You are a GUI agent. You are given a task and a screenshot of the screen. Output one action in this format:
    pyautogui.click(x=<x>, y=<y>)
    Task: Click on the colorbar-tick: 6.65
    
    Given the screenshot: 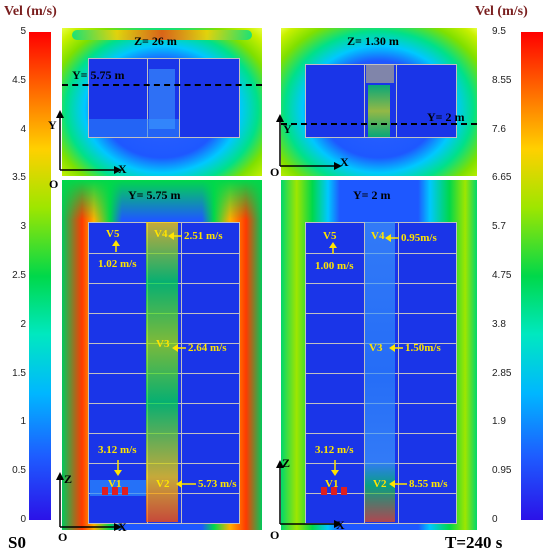 What is the action you would take?
    pyautogui.click(x=502, y=178)
    